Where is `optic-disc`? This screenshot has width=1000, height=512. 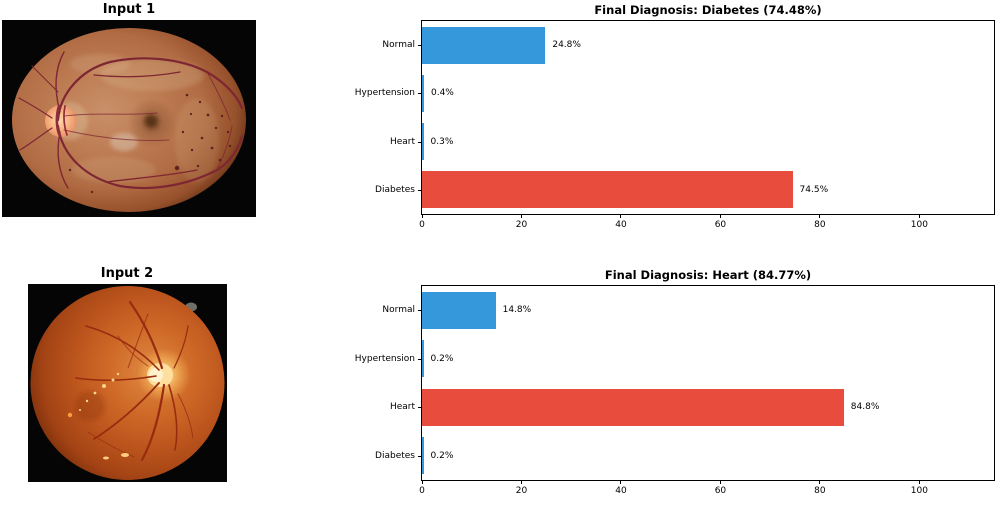 optic-disc is located at coordinates (61, 121).